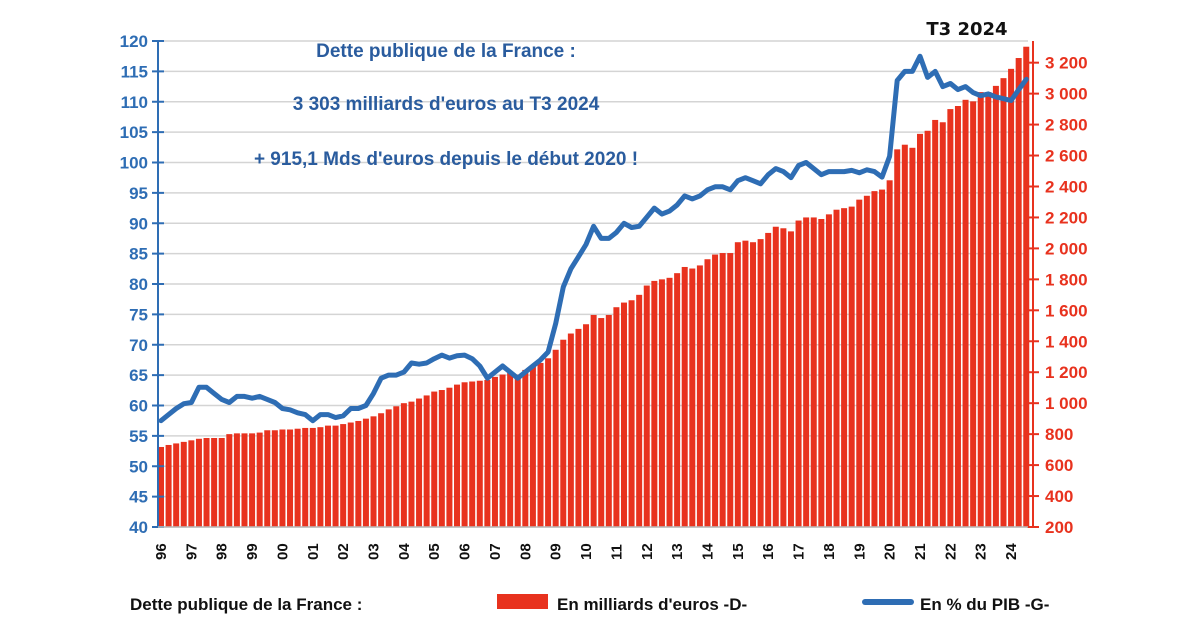  What do you see at coordinates (161, 551) in the screenshot?
I see `x-tick-label: 96` at bounding box center [161, 551].